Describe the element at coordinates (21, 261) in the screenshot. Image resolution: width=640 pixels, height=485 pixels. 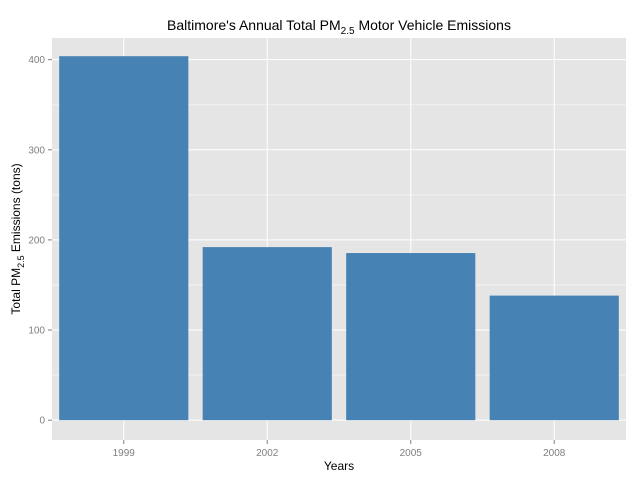
I see `y-axis-title-sub: 2.5` at that location.